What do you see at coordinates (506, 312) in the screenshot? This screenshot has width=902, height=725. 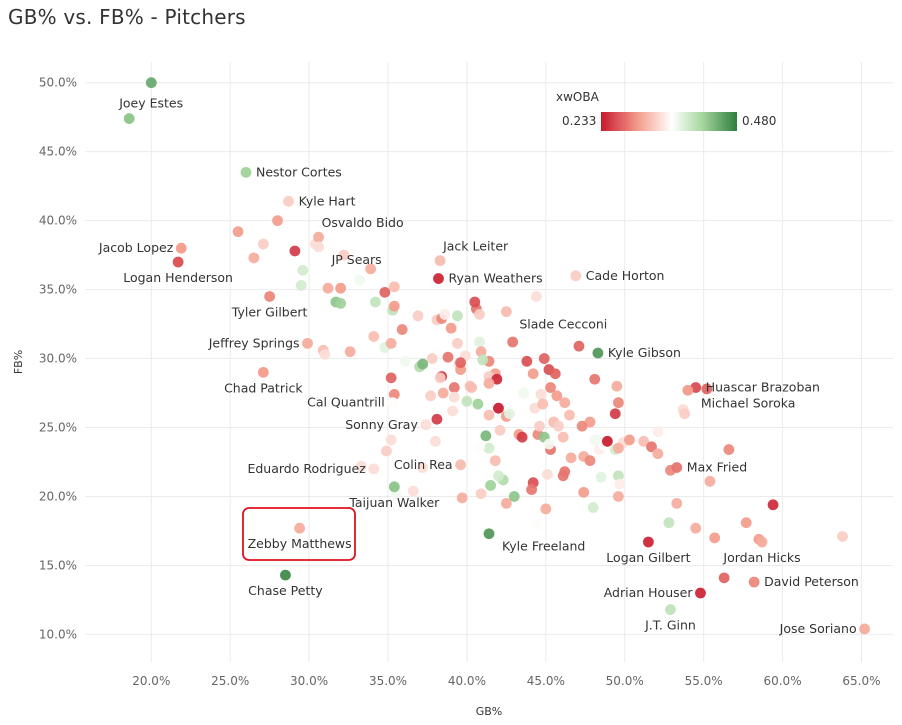 I see `data-point-slade-cecconi` at bounding box center [506, 312].